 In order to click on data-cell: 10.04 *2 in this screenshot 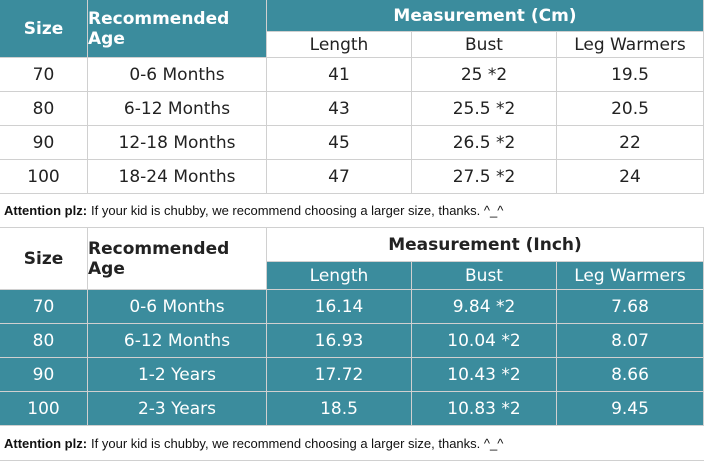, I will do `click(484, 341)`.